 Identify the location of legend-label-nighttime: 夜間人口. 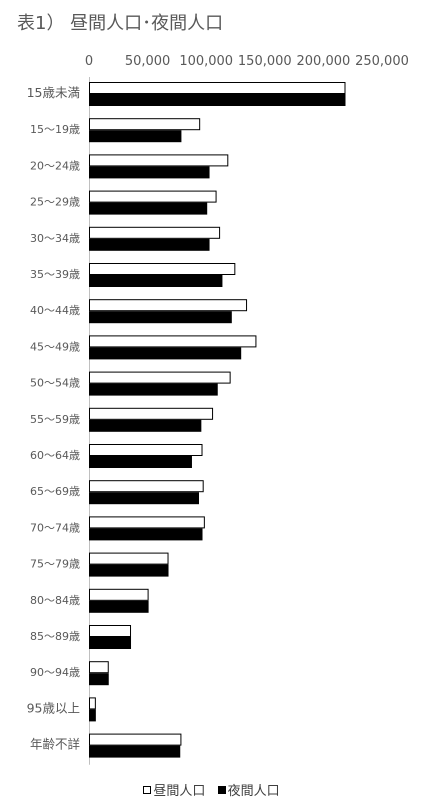
(253, 791).